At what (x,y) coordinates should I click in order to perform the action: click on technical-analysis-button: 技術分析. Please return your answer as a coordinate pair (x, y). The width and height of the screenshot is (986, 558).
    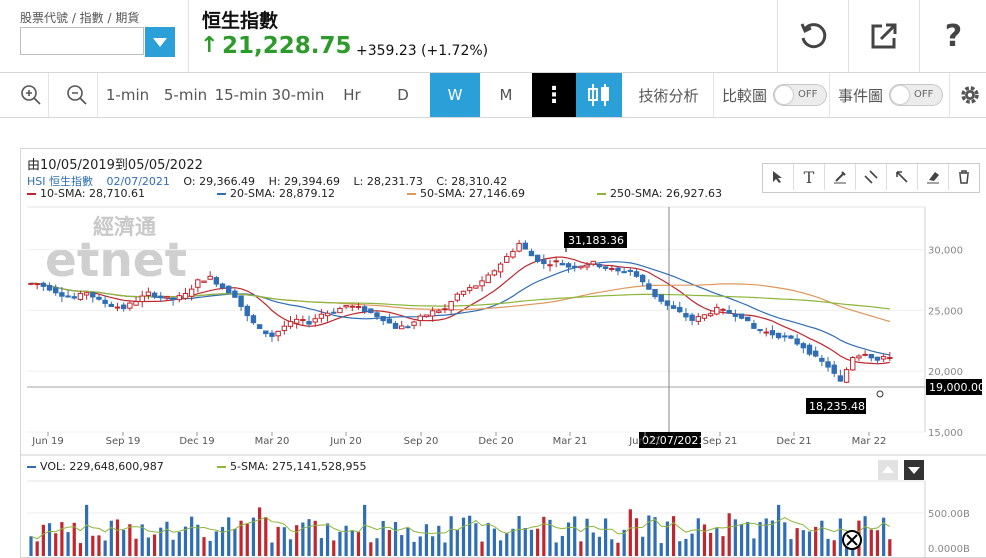
    Looking at the image, I should click on (669, 95).